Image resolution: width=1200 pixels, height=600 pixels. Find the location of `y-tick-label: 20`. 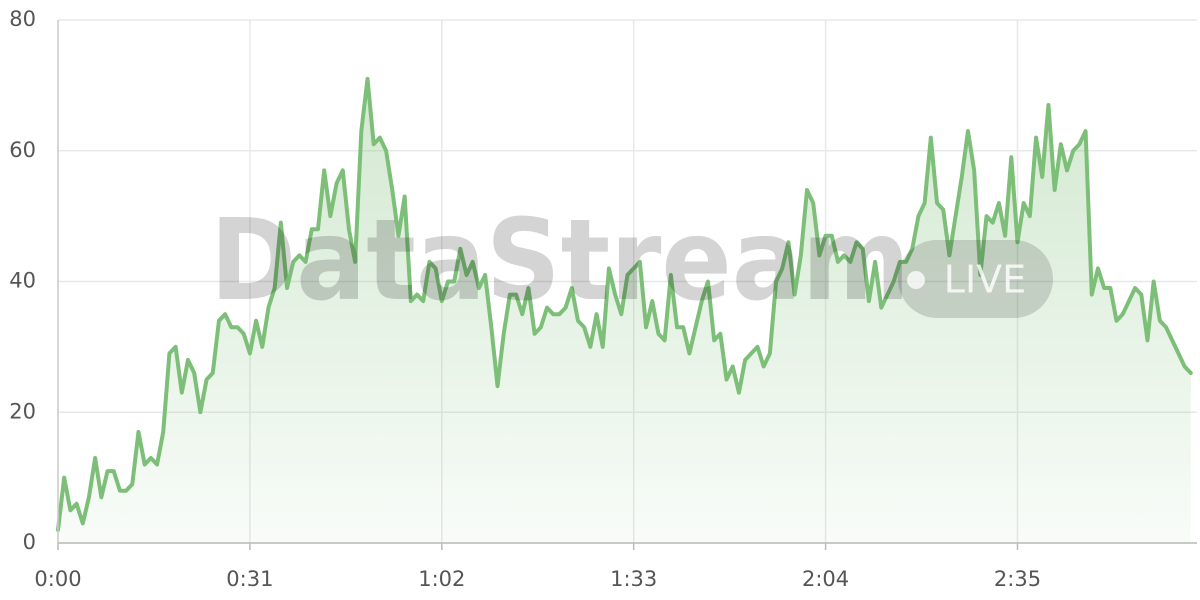

y-tick-label: 20 is located at coordinates (22, 411).